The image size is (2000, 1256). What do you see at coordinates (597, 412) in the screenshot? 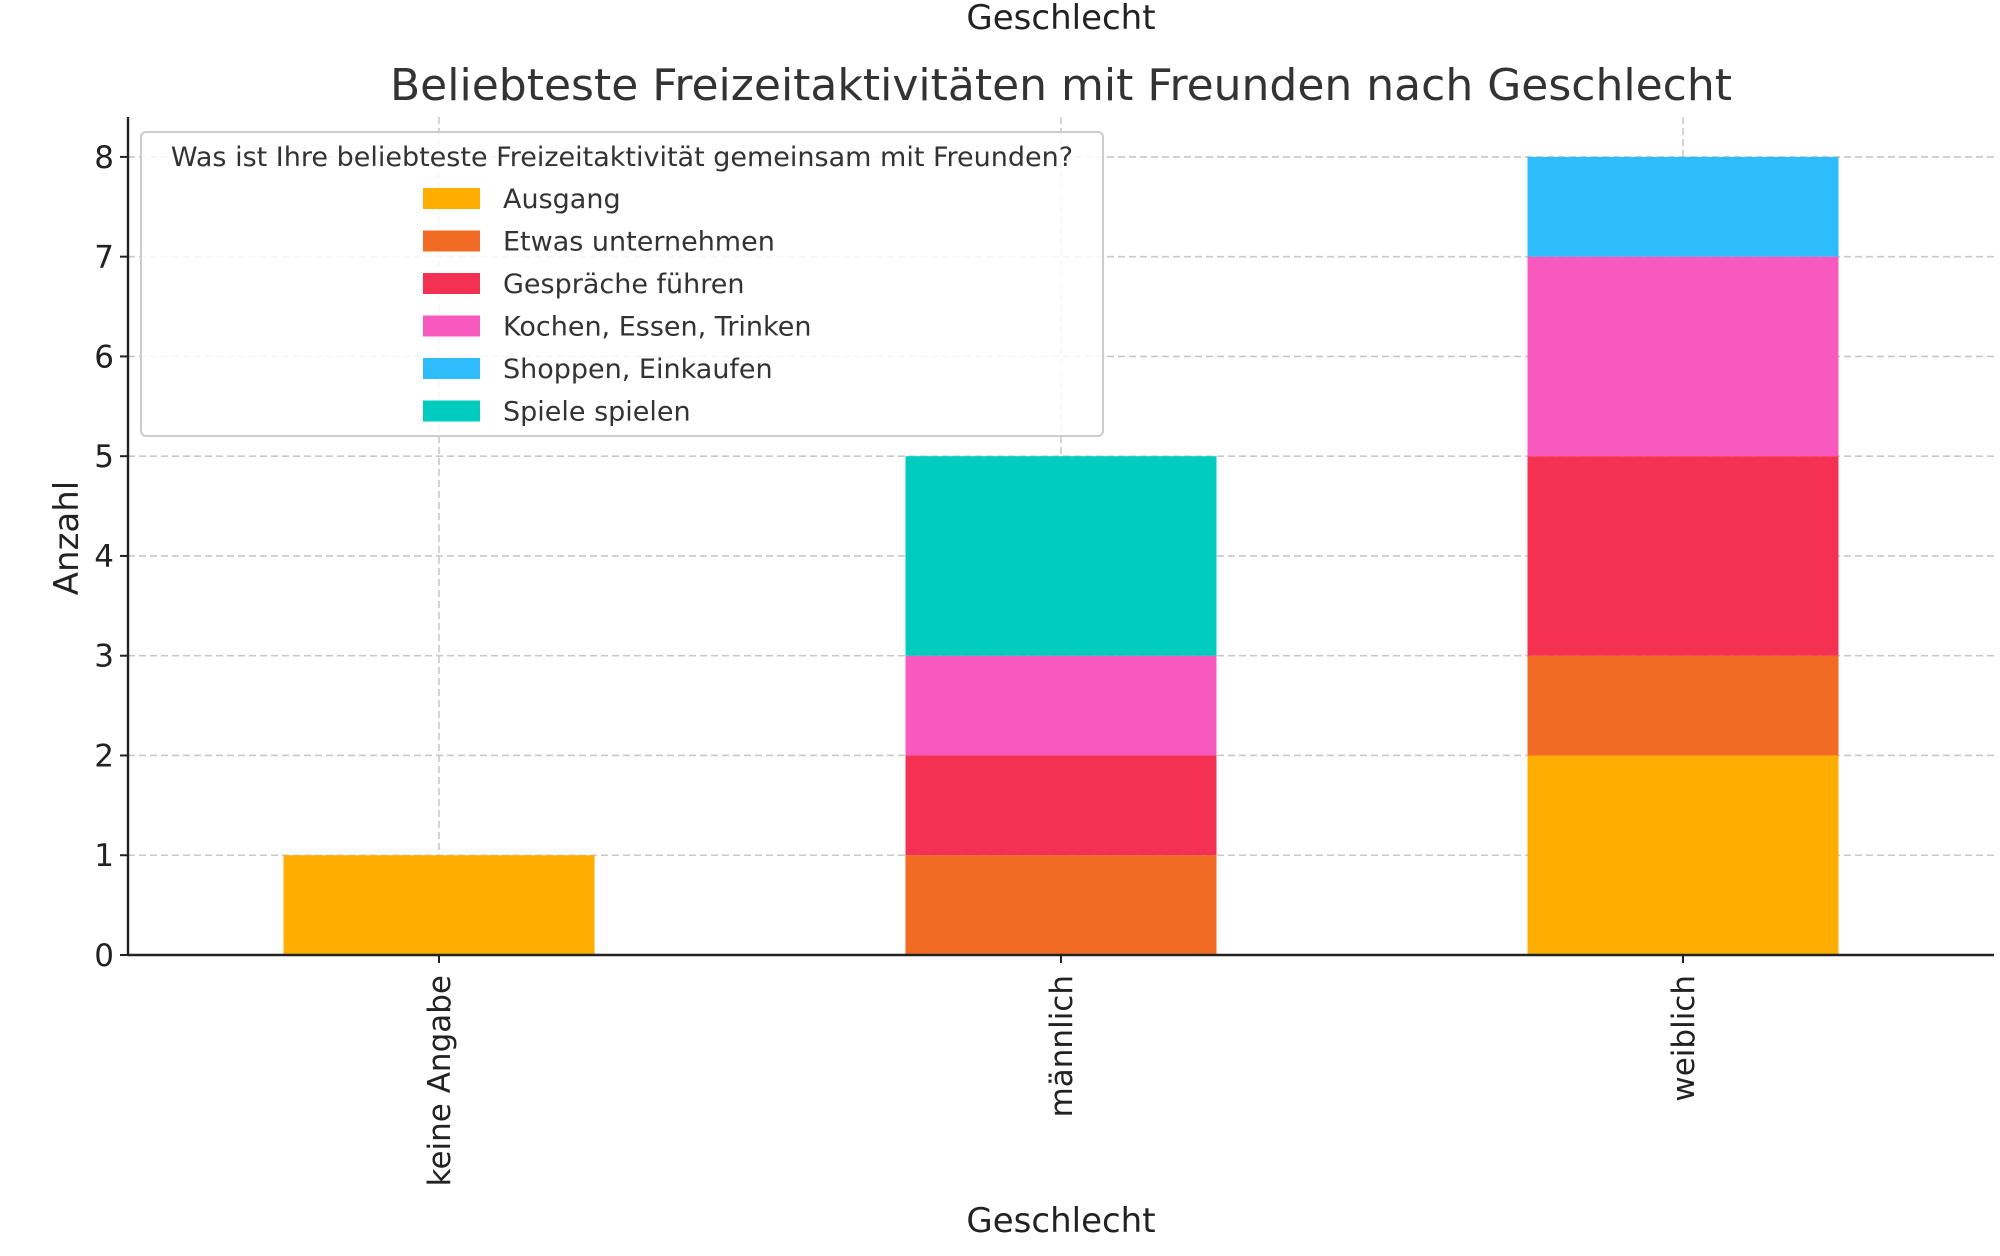
I see `legend-label: Spiele spielen` at bounding box center [597, 412].